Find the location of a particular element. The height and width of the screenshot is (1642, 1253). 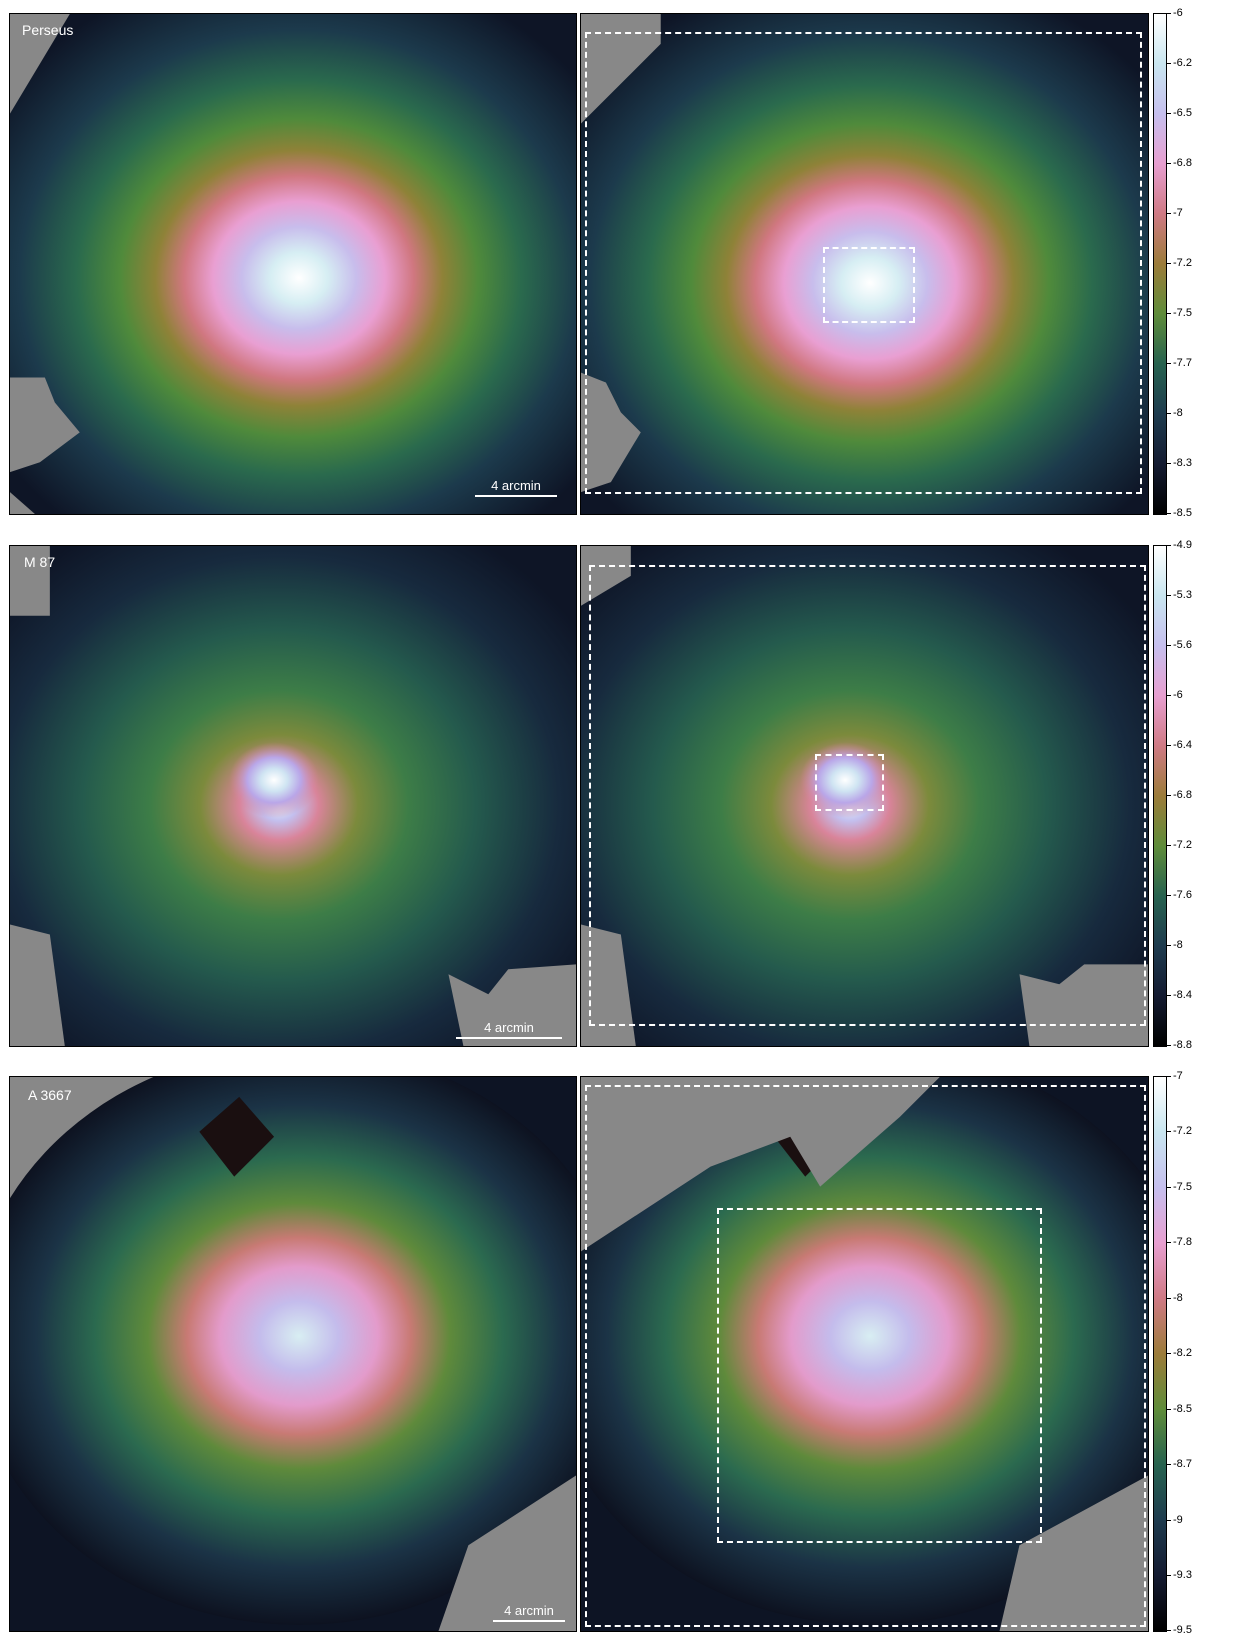

m87-tick: -5.6 is located at coordinates (1179, 645).